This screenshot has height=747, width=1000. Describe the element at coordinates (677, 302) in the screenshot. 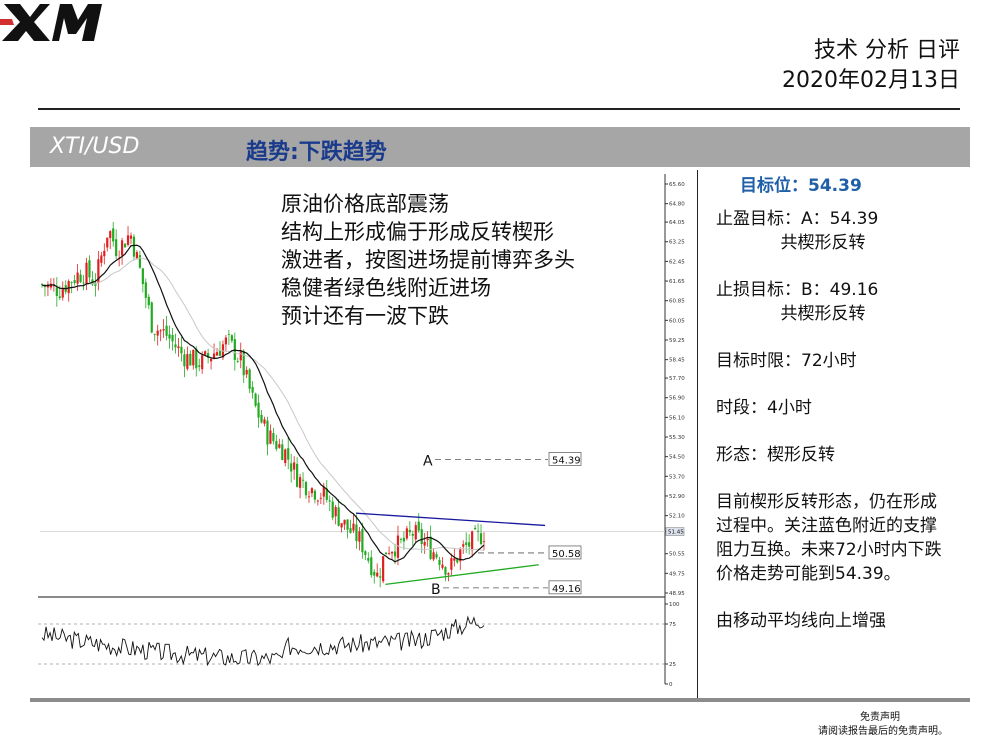

I see `price-tick-label: 60.85` at that location.